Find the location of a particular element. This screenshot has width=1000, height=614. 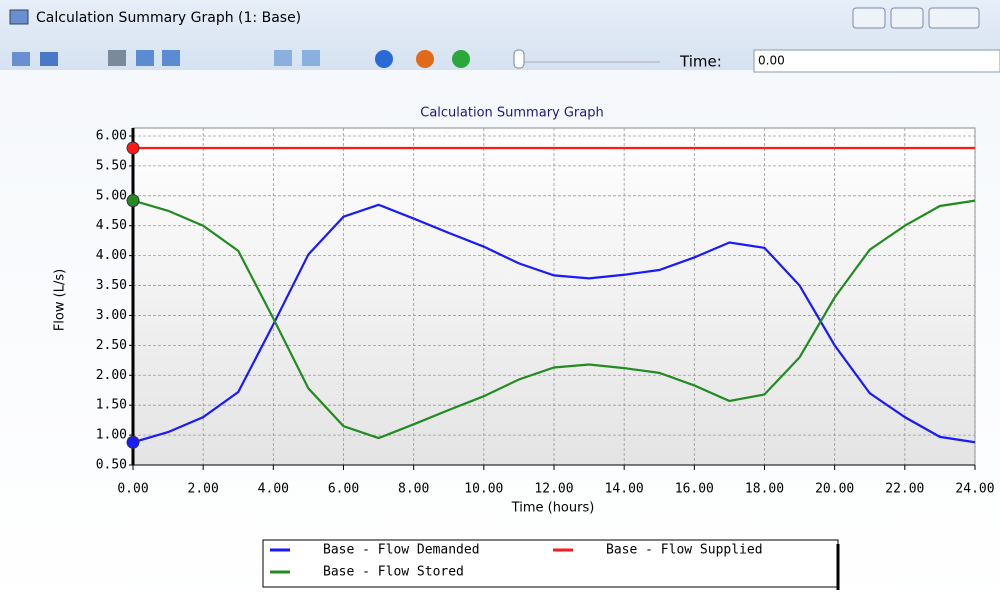

x-axis-label: Time (hours) is located at coordinates (553, 508).